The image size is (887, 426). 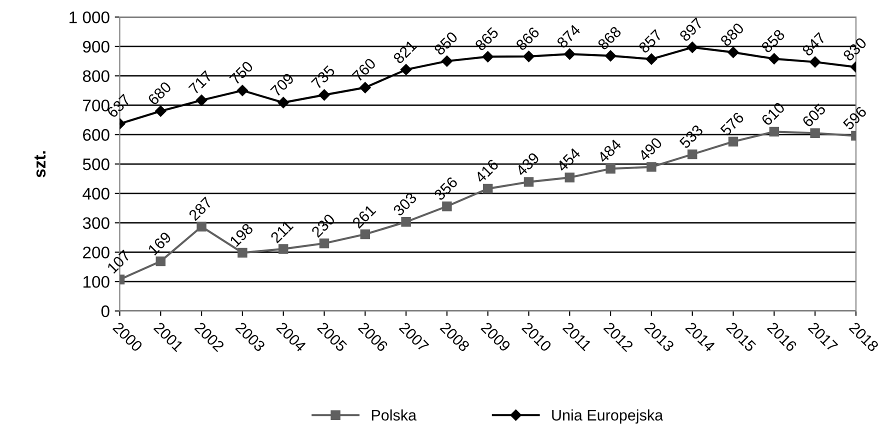 What do you see at coordinates (394, 415) in the screenshot?
I see `legend-label: Polska` at bounding box center [394, 415].